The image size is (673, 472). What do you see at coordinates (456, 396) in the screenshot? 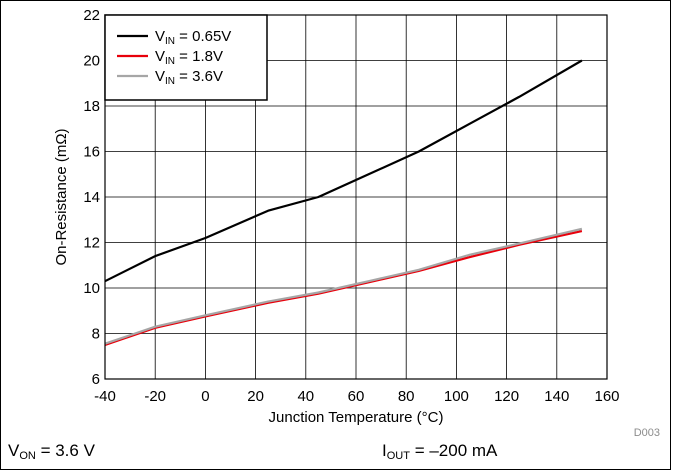
I see `x-tick-label: 100` at bounding box center [456, 396].